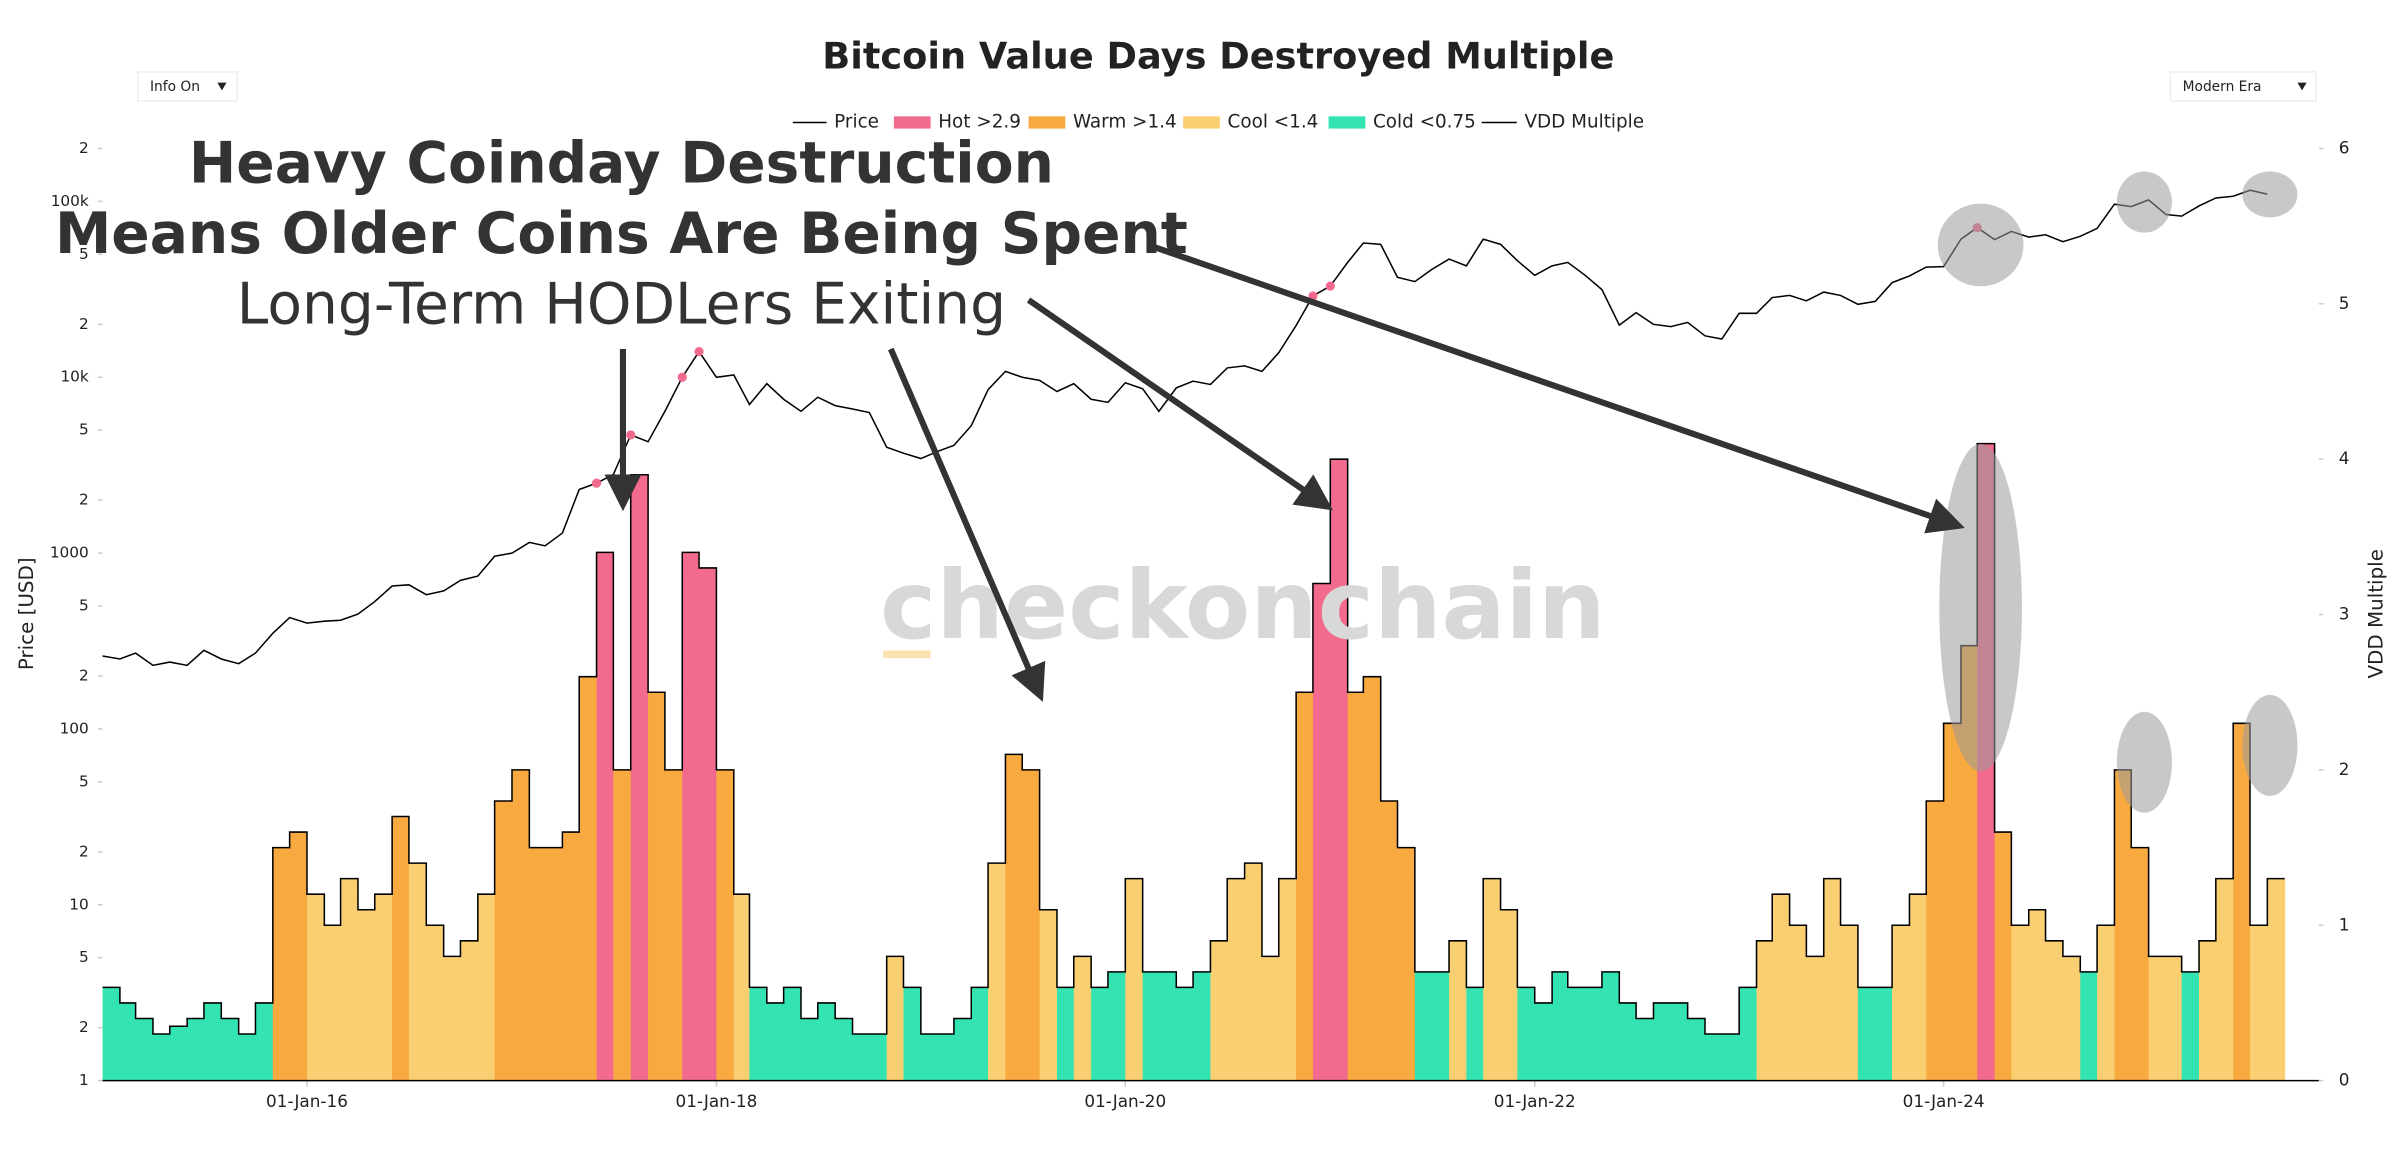 The height and width of the screenshot is (1161, 2400). I want to click on y2-tick-label: 5, so click(2344, 303).